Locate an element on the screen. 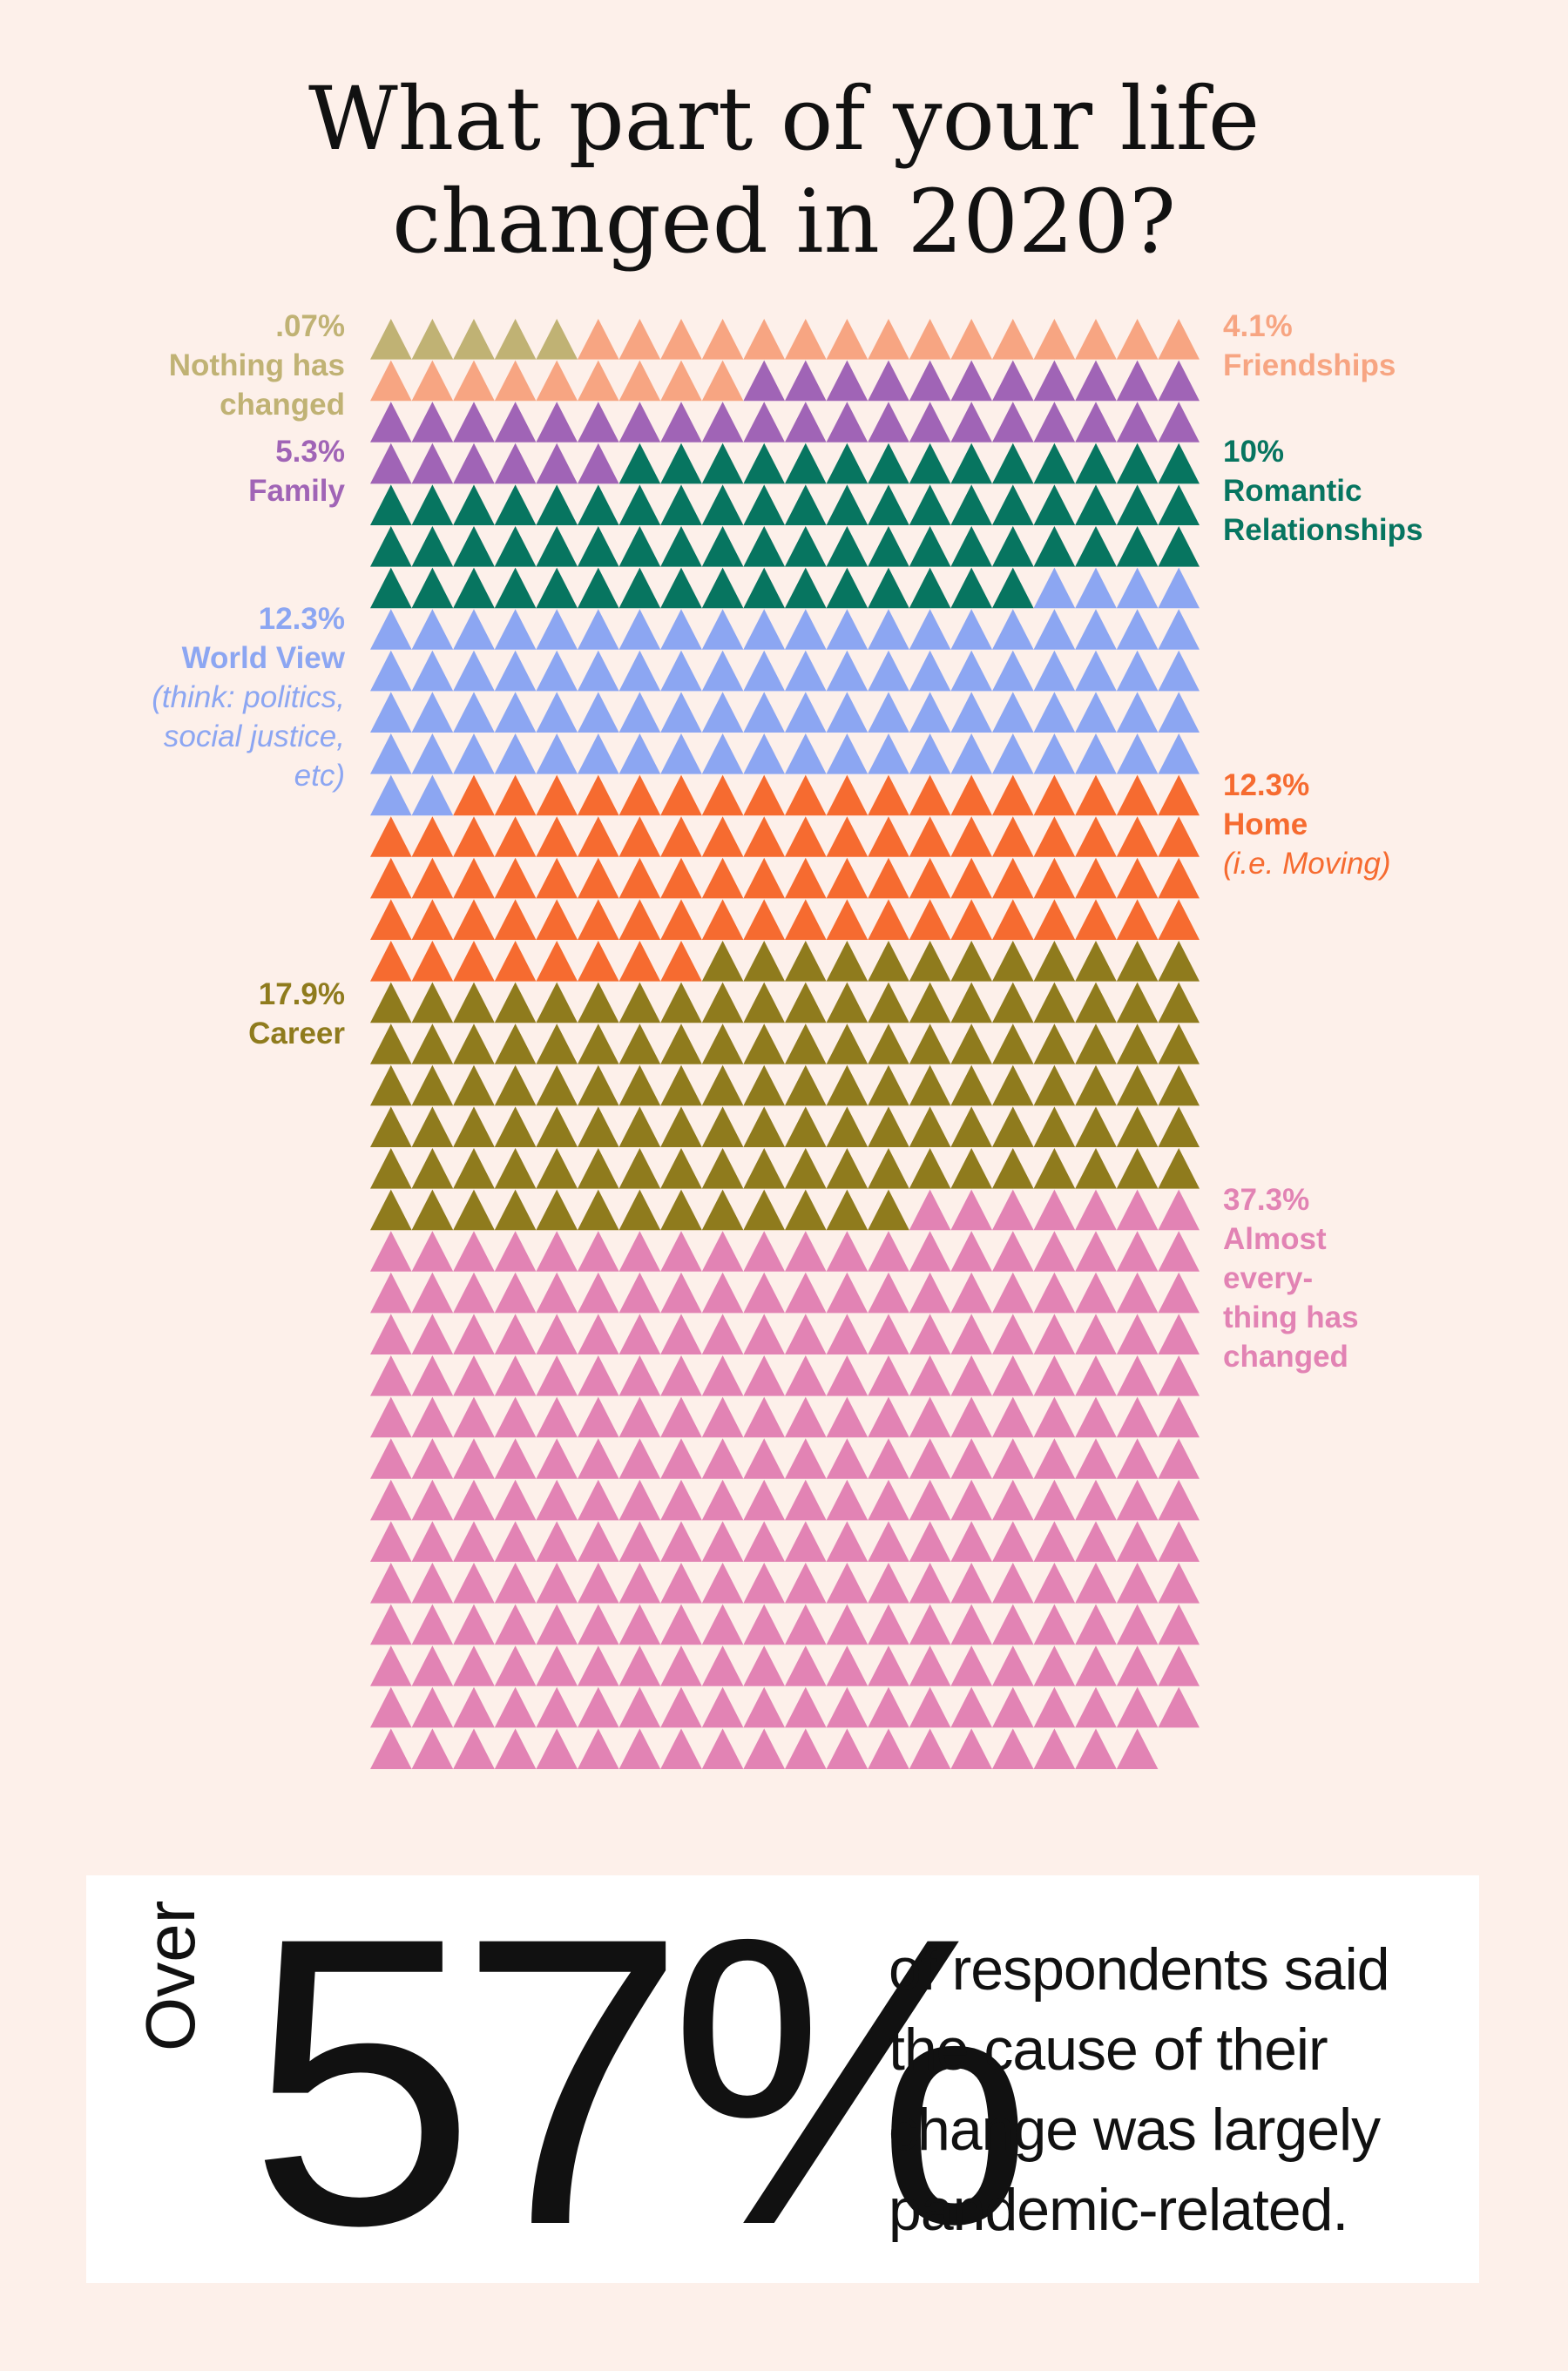  label-note: social justice, is located at coordinates (254, 736).